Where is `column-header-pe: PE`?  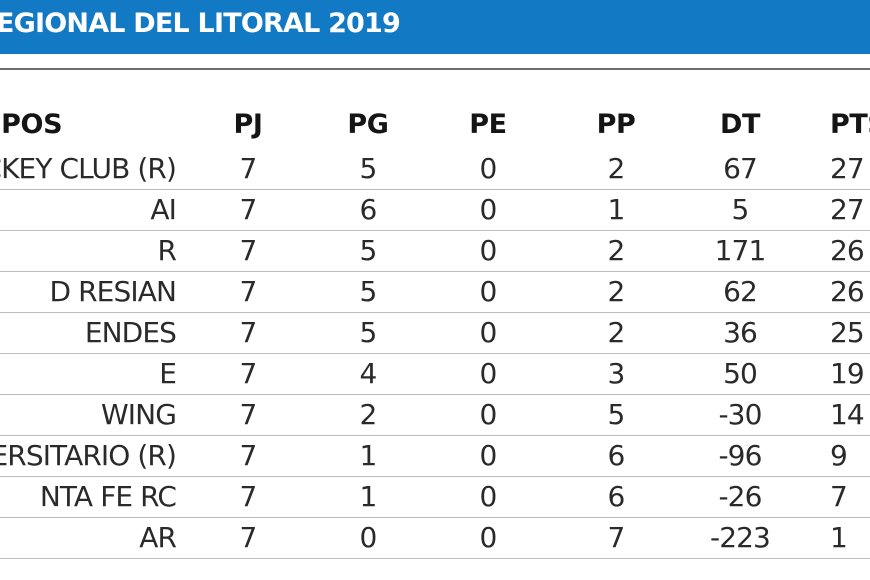 column-header-pe: PE is located at coordinates (488, 124).